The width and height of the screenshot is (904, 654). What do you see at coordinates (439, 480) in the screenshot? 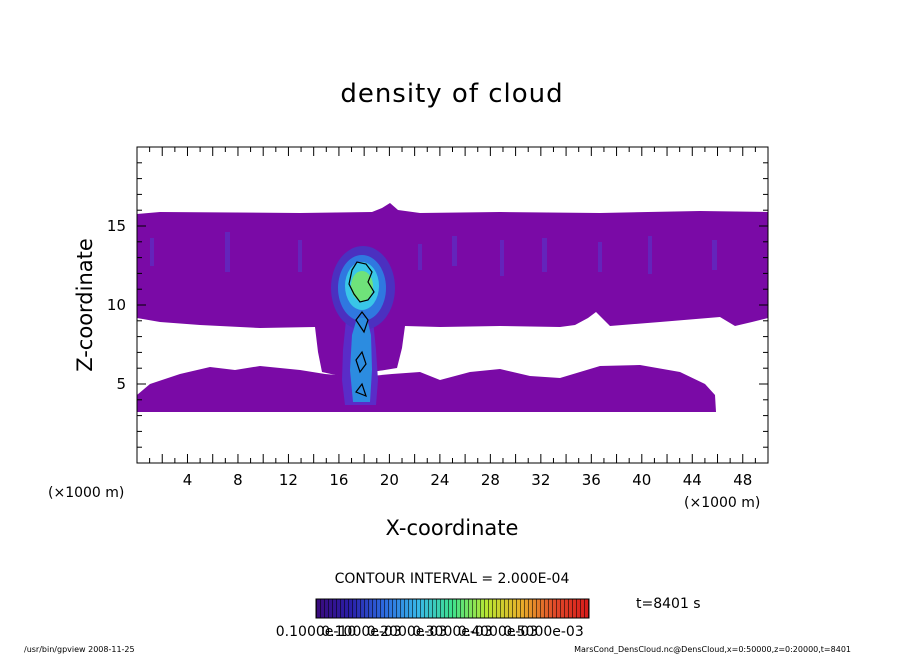
I see `x-tick-label: 24` at bounding box center [439, 480].